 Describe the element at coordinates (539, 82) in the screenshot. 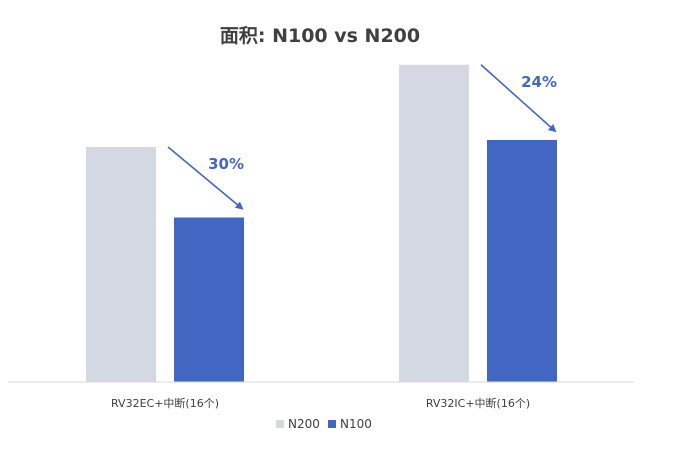

I see `reduction-label-2: 24%` at that location.